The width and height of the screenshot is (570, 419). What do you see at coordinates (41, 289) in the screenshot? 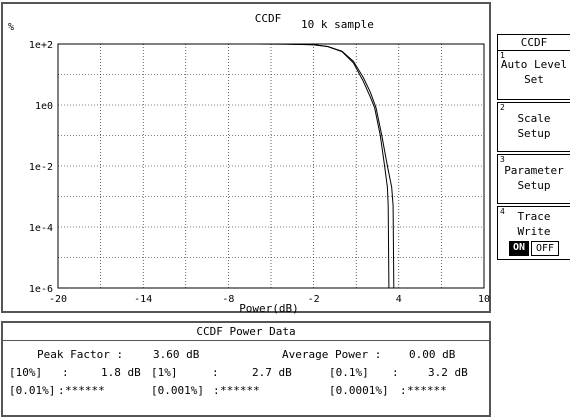
I see `y-tick-label: 1e-6` at bounding box center [41, 289].